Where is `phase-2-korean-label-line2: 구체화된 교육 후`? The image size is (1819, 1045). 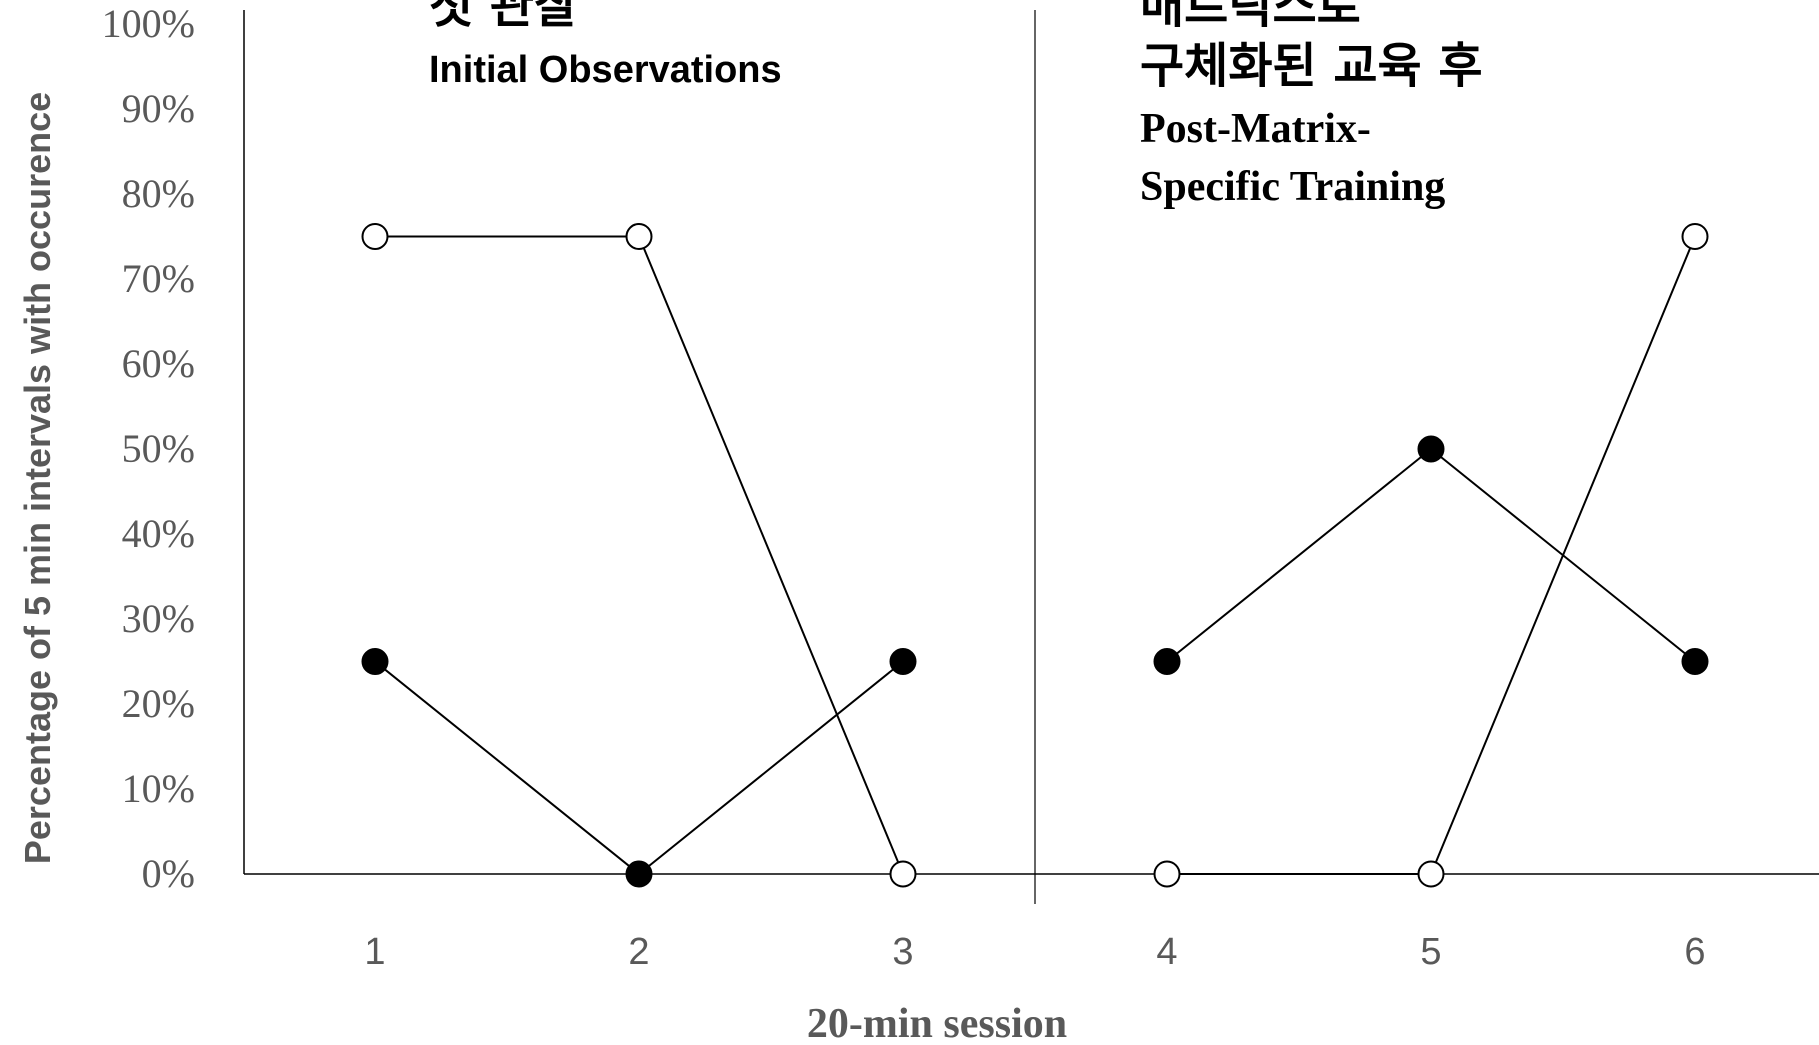 phase-2-korean-label-line2: 구체화된 교육 후 is located at coordinates (1311, 66).